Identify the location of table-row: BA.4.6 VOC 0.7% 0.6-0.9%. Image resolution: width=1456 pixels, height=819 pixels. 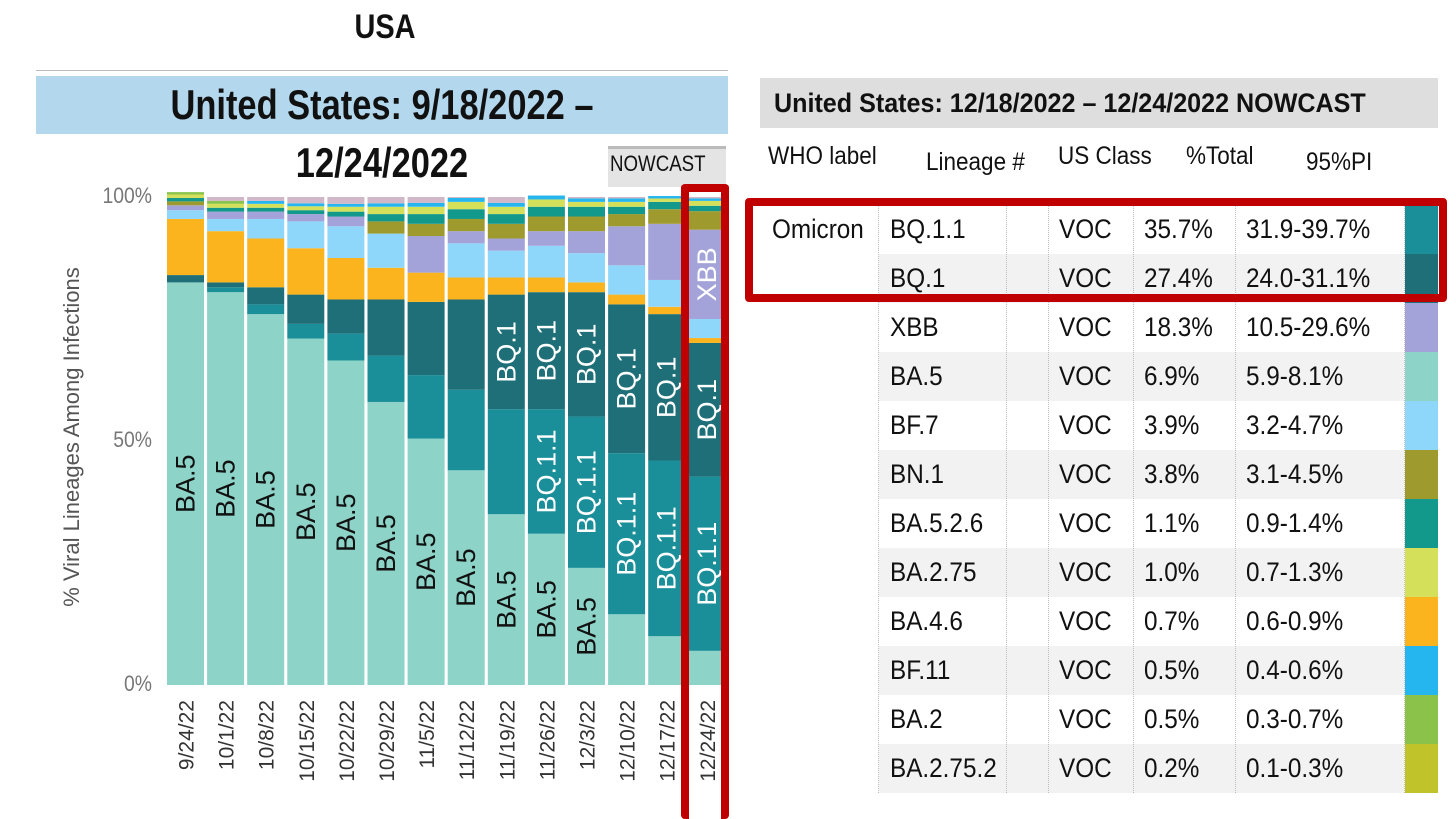
(1100, 621).